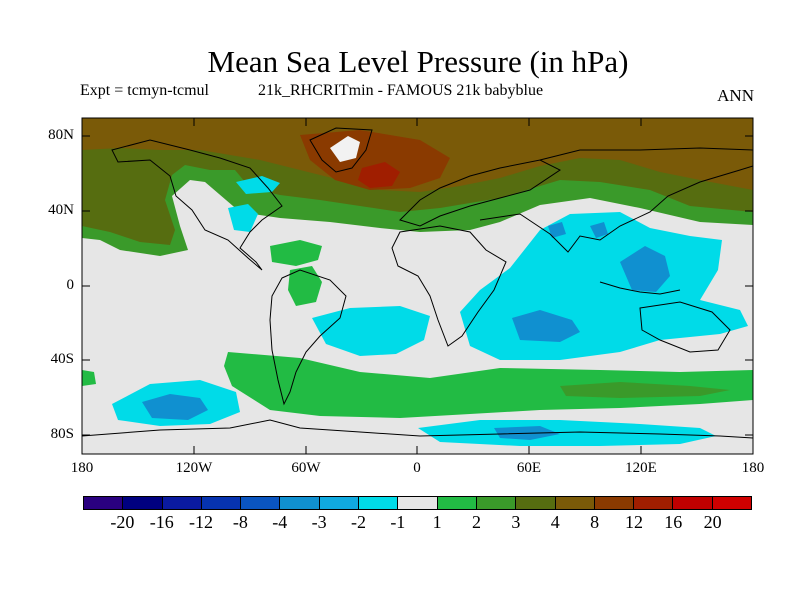 Image resolution: width=800 pixels, height=600 pixels. What do you see at coordinates (633, 522) in the screenshot?
I see `colorbar-level-label: 12` at bounding box center [633, 522].